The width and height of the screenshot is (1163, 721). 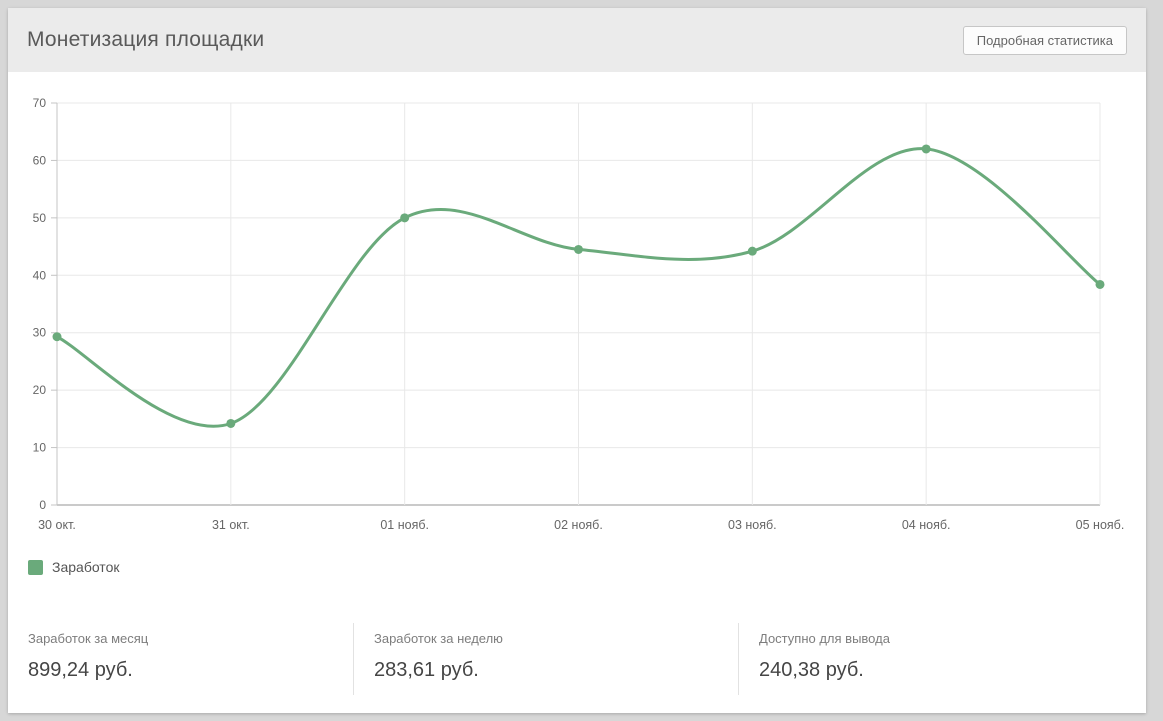 I want to click on y-tick-label: 40, so click(x=40, y=275).